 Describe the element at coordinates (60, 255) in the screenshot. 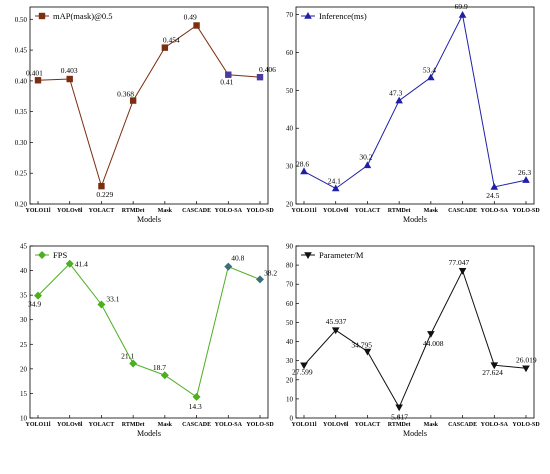

I see `legend-label: FPS` at that location.